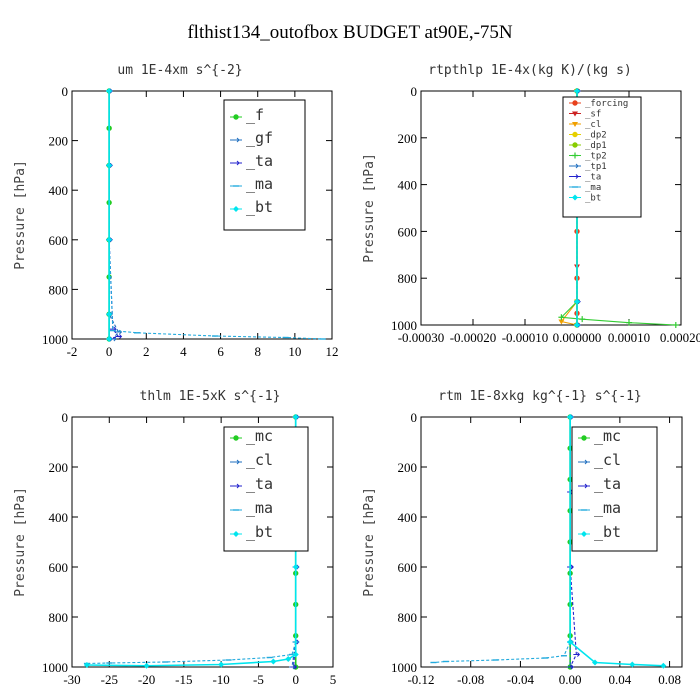 The width and height of the screenshot is (700, 700). I want to click on x-tick-label: 0.00010, so click(629, 337).